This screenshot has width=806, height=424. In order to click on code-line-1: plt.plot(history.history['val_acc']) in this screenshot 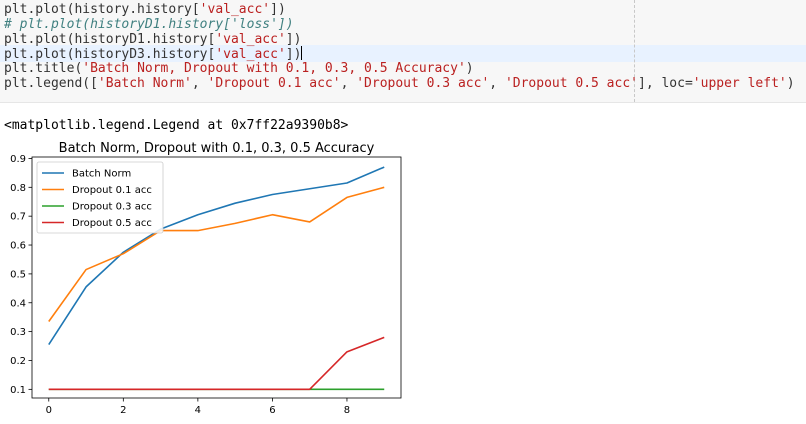, I will do `click(145, 10)`.